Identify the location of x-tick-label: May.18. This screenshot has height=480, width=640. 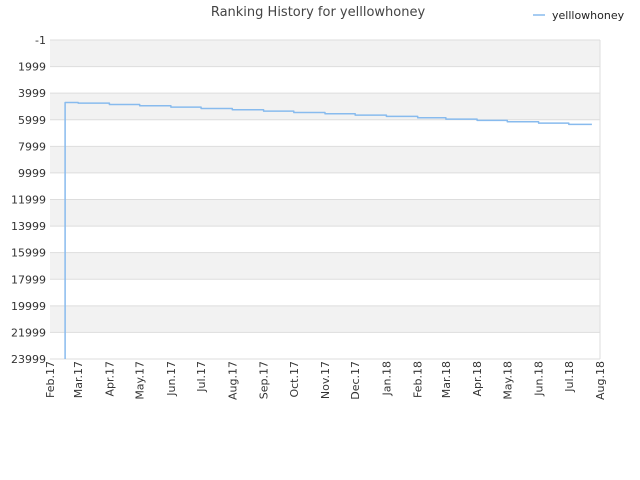
(507, 380).